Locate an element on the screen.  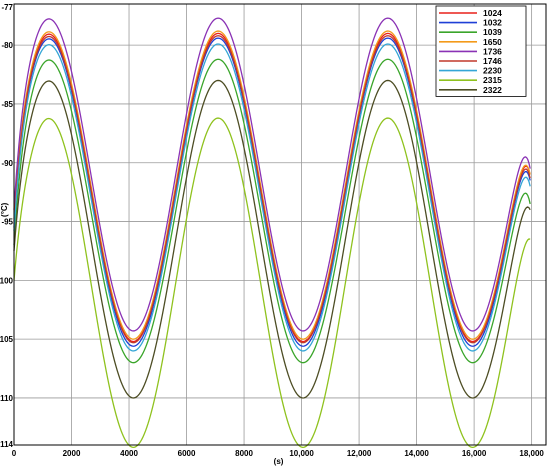
y-tick-label: -95 is located at coordinates (7, 222).